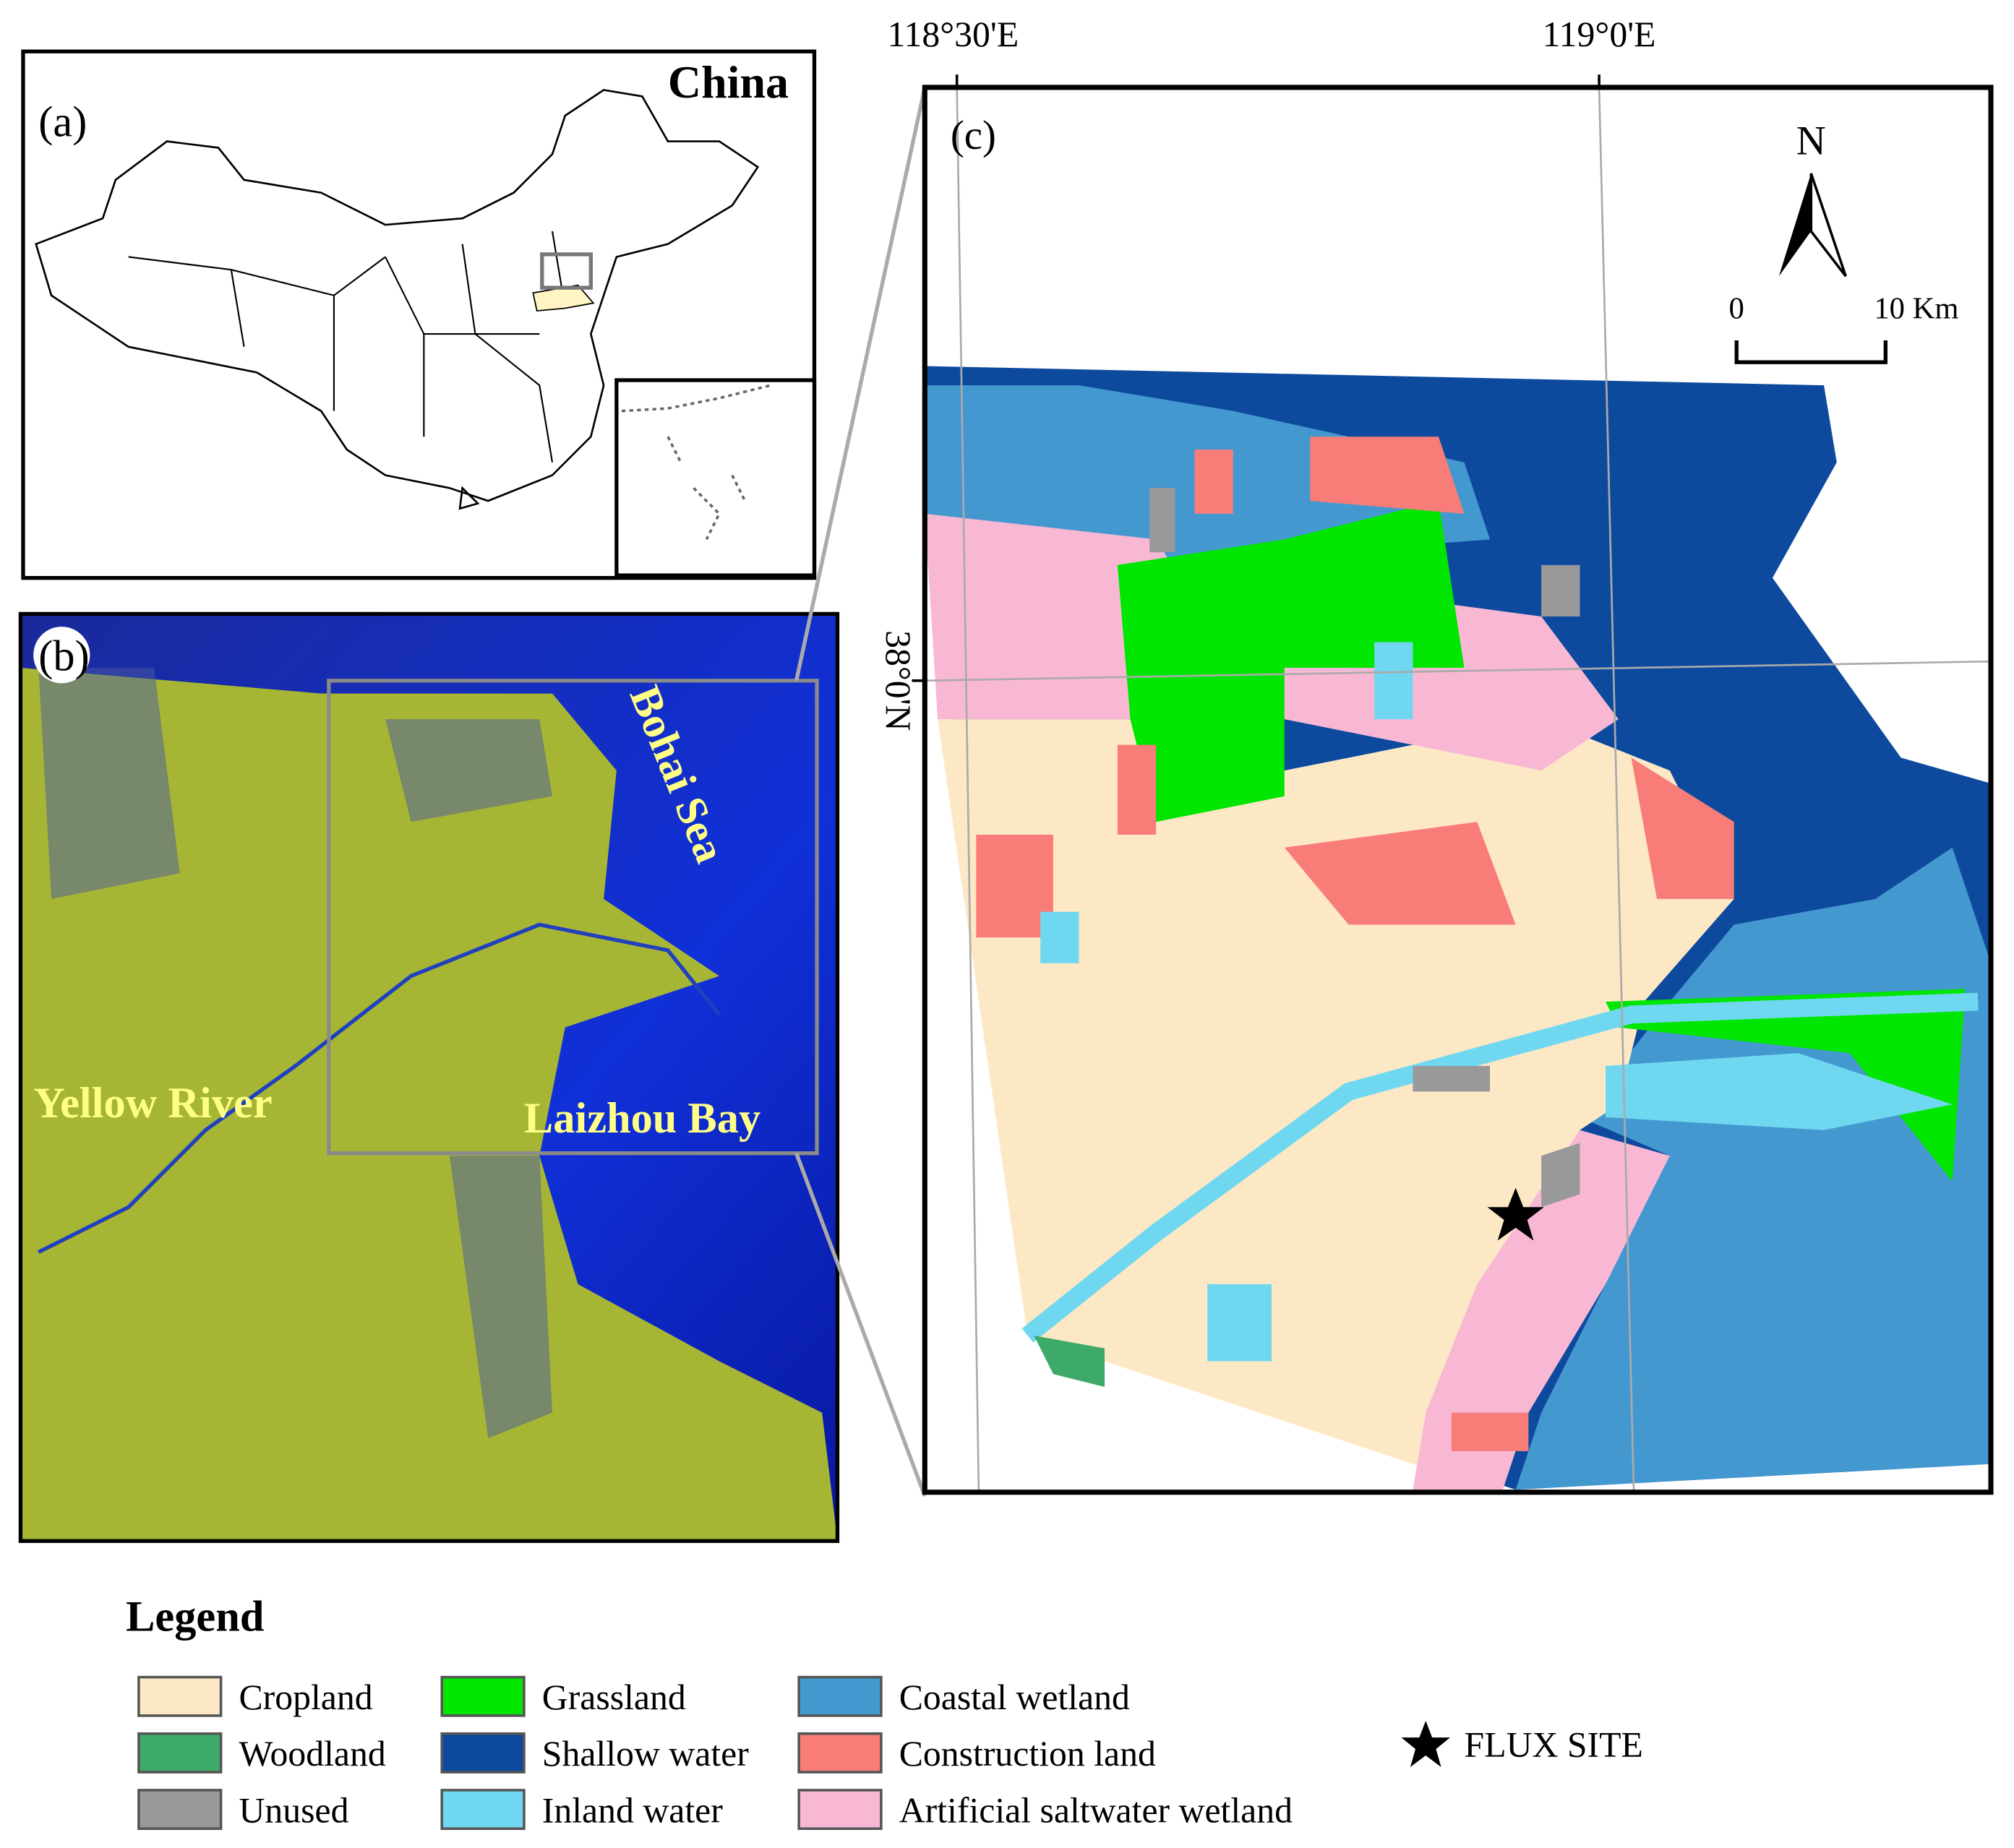  I want to click on map-title: China, so click(728, 82).